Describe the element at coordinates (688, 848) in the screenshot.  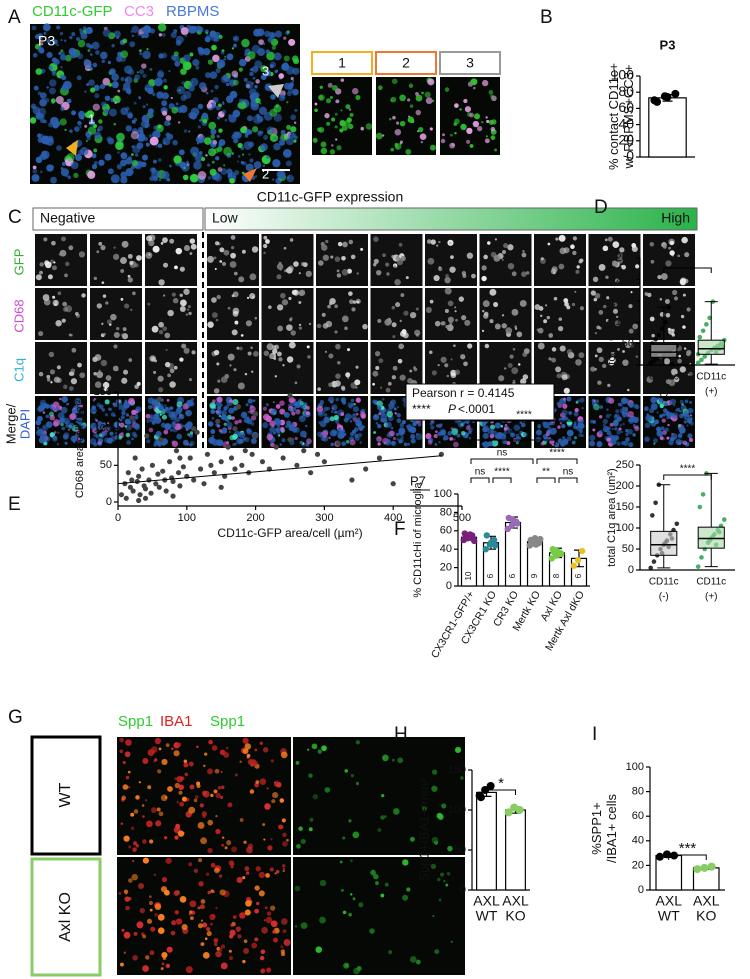
I see `sig-label: ***` at that location.